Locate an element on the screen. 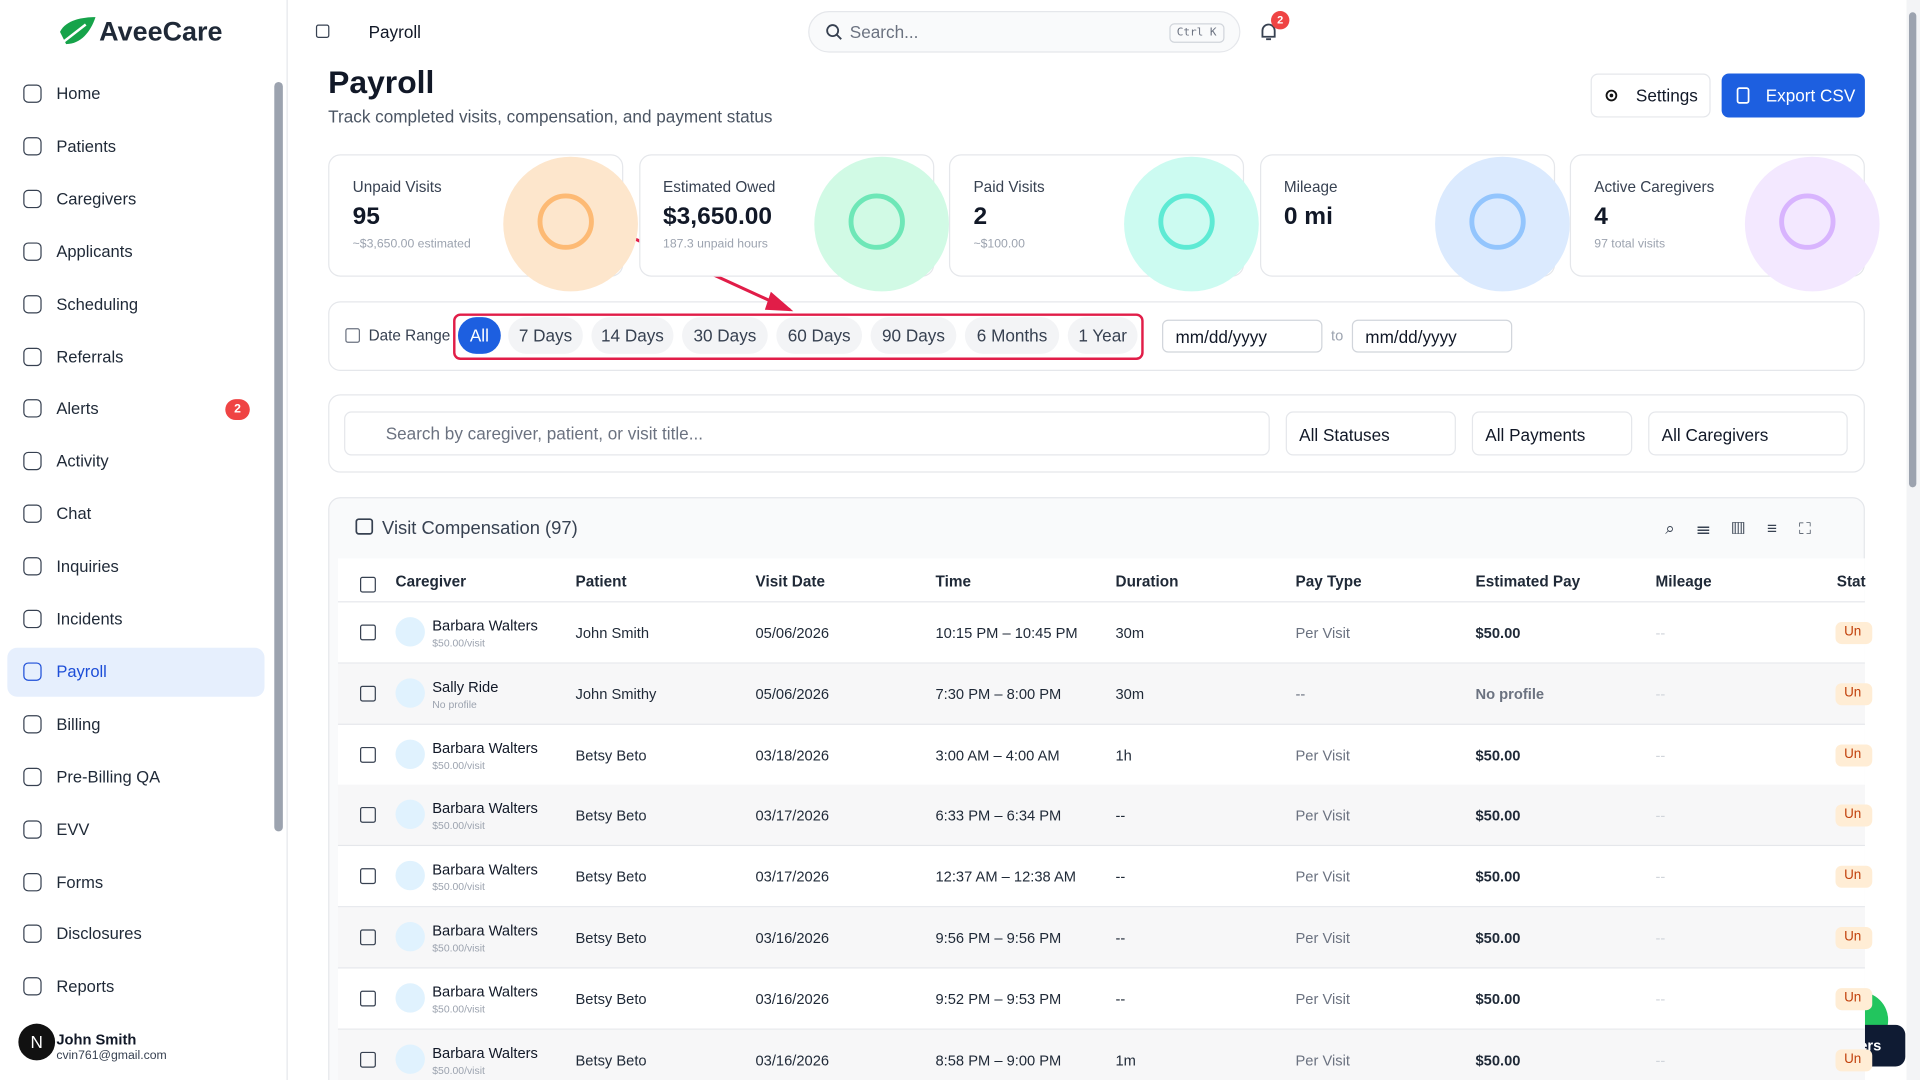  filter-panel is located at coordinates (1096, 433).